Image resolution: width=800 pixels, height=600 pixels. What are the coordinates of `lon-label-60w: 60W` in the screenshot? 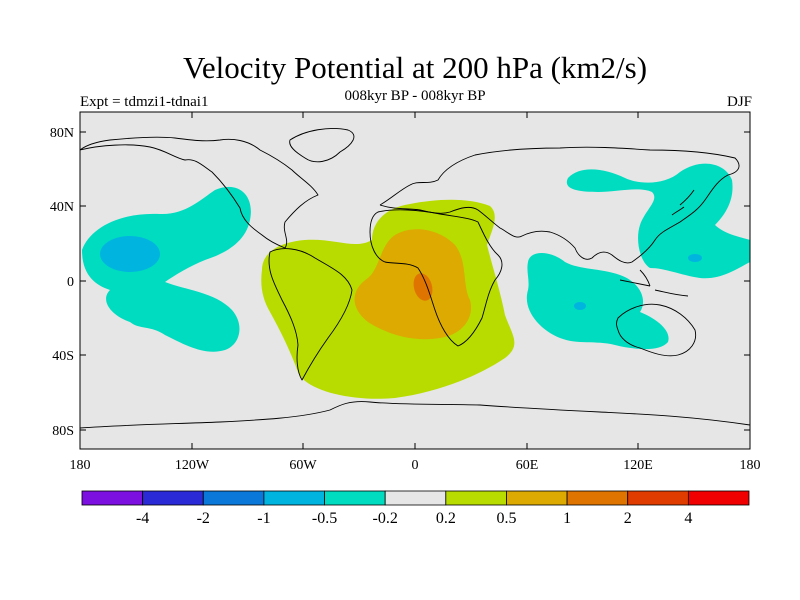 It's located at (303, 465).